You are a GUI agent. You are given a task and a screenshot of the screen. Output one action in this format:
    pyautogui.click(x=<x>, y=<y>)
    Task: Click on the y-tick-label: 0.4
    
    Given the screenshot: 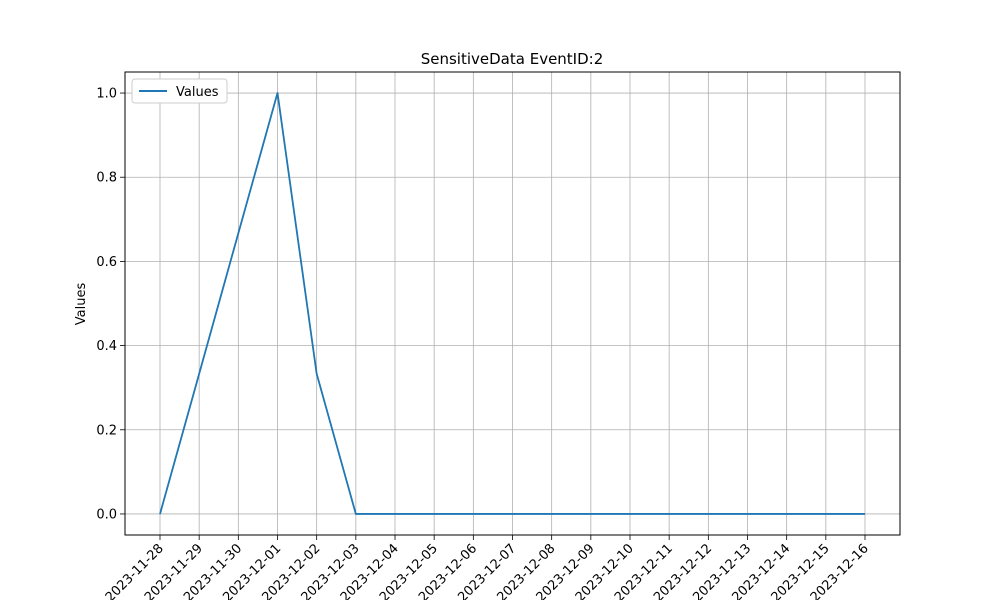 What is the action you would take?
    pyautogui.click(x=106, y=346)
    